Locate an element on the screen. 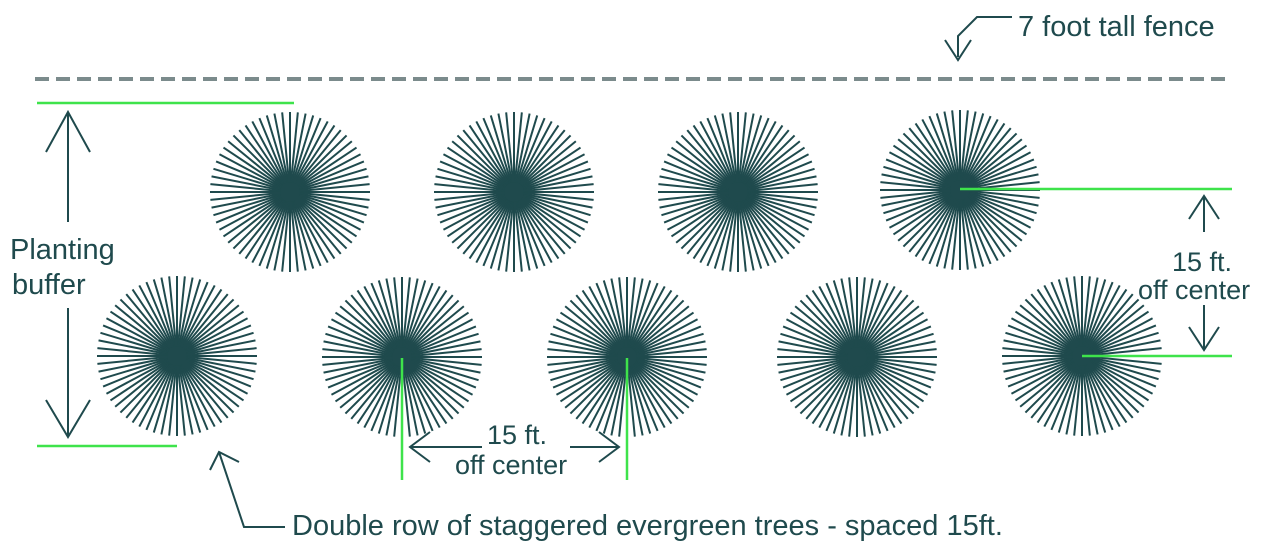 The width and height of the screenshot is (1280, 543). tree-spacing-label-line2: off center is located at coordinates (511, 465).